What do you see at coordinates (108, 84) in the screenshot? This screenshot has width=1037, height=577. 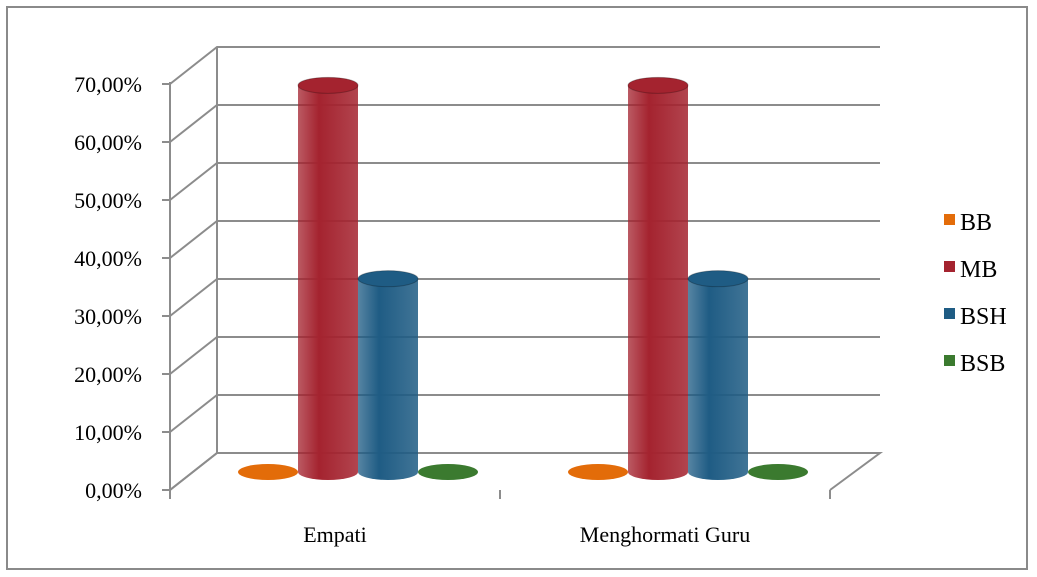 I see `y-tick-label: 70,00%` at bounding box center [108, 84].